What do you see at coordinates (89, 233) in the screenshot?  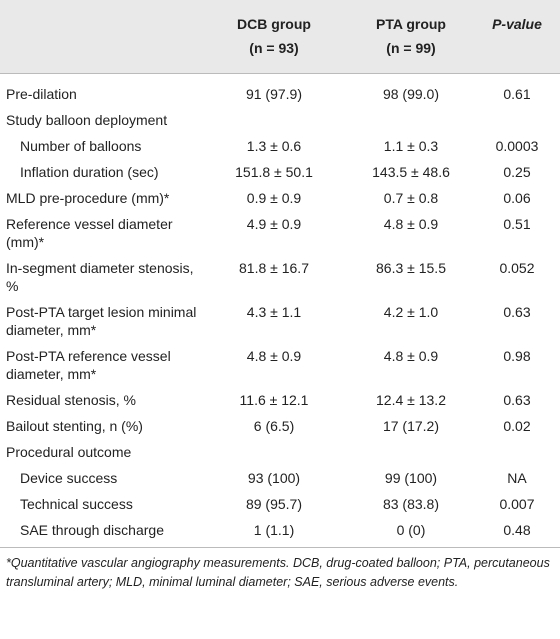 I see `row-label: Reference vessel diameter (mm)*` at bounding box center [89, 233].